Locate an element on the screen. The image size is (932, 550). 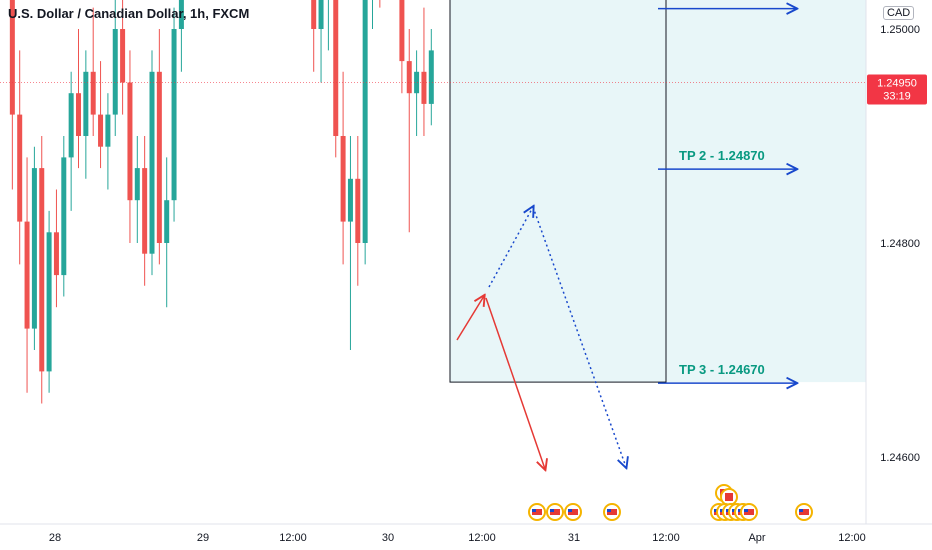
current-price-tag is located at coordinates (897, 89).